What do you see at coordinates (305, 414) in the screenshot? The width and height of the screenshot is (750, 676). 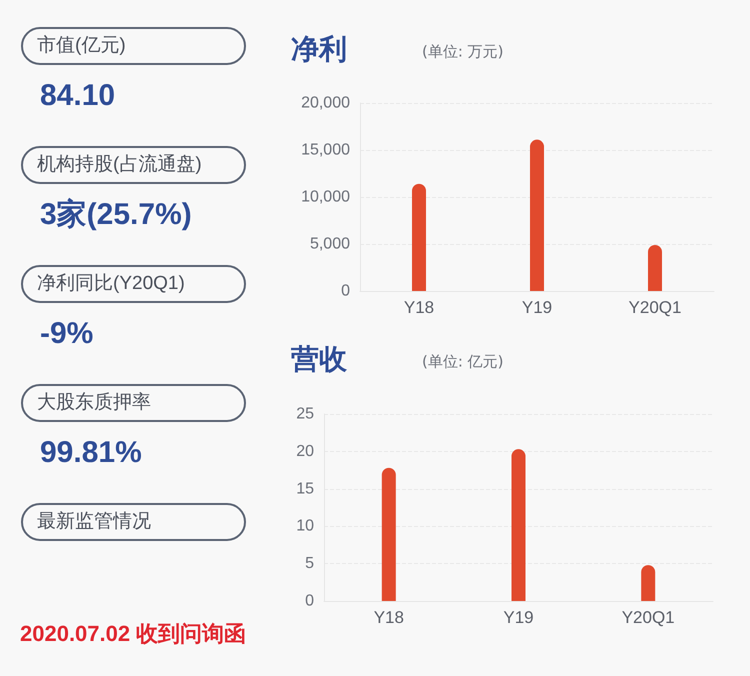 I see `y-tick-label: 25` at bounding box center [305, 414].